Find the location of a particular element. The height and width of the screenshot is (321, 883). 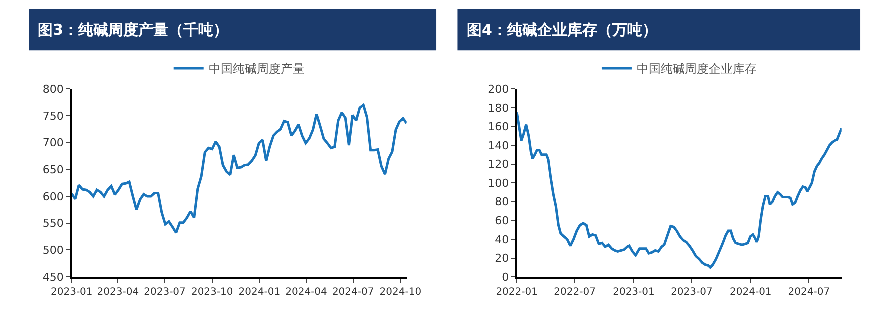

x-tick-label: 2024-04 is located at coordinates (307, 292).